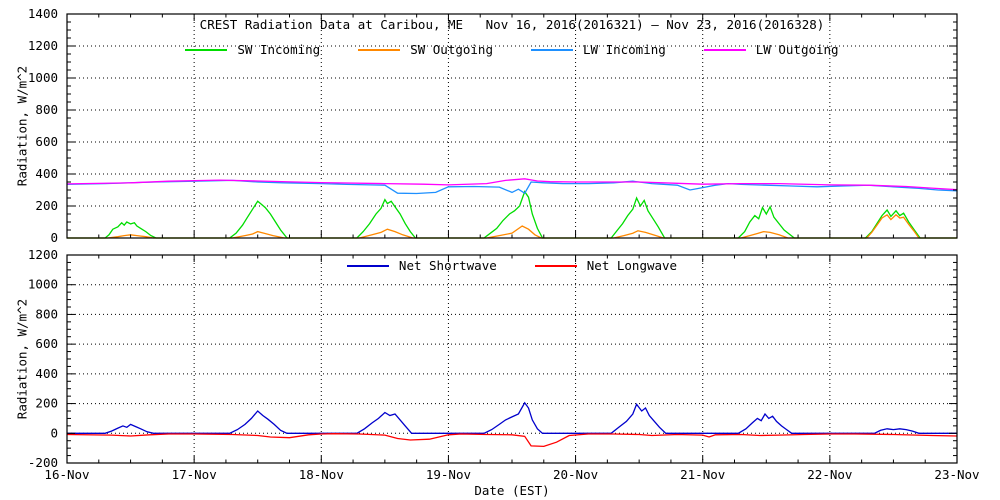 Image resolution: width=1000 pixels, height=500 pixels. I want to click on legend-item-net-shortwave: Net Shortwave, so click(421, 265).